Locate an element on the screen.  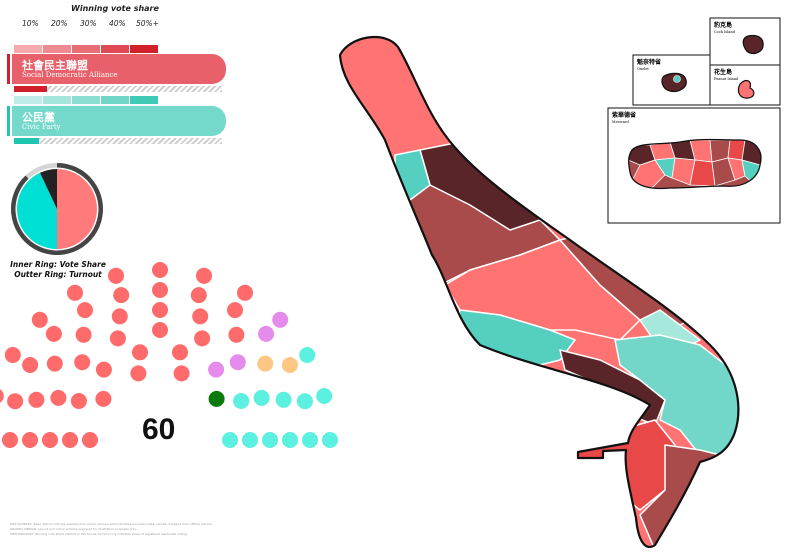
inset-peanut-name-zh: 花生島 is located at coordinates (723, 72).